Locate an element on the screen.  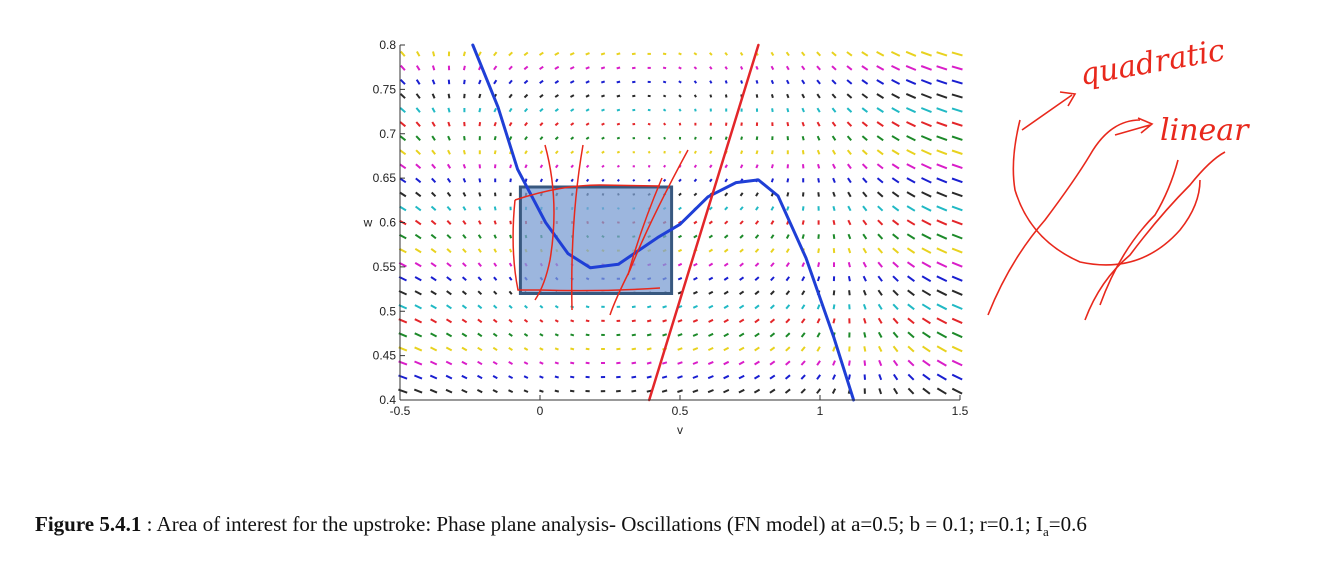
handwritten-annotations: quadratic linear is located at coordinates (1118, 177).